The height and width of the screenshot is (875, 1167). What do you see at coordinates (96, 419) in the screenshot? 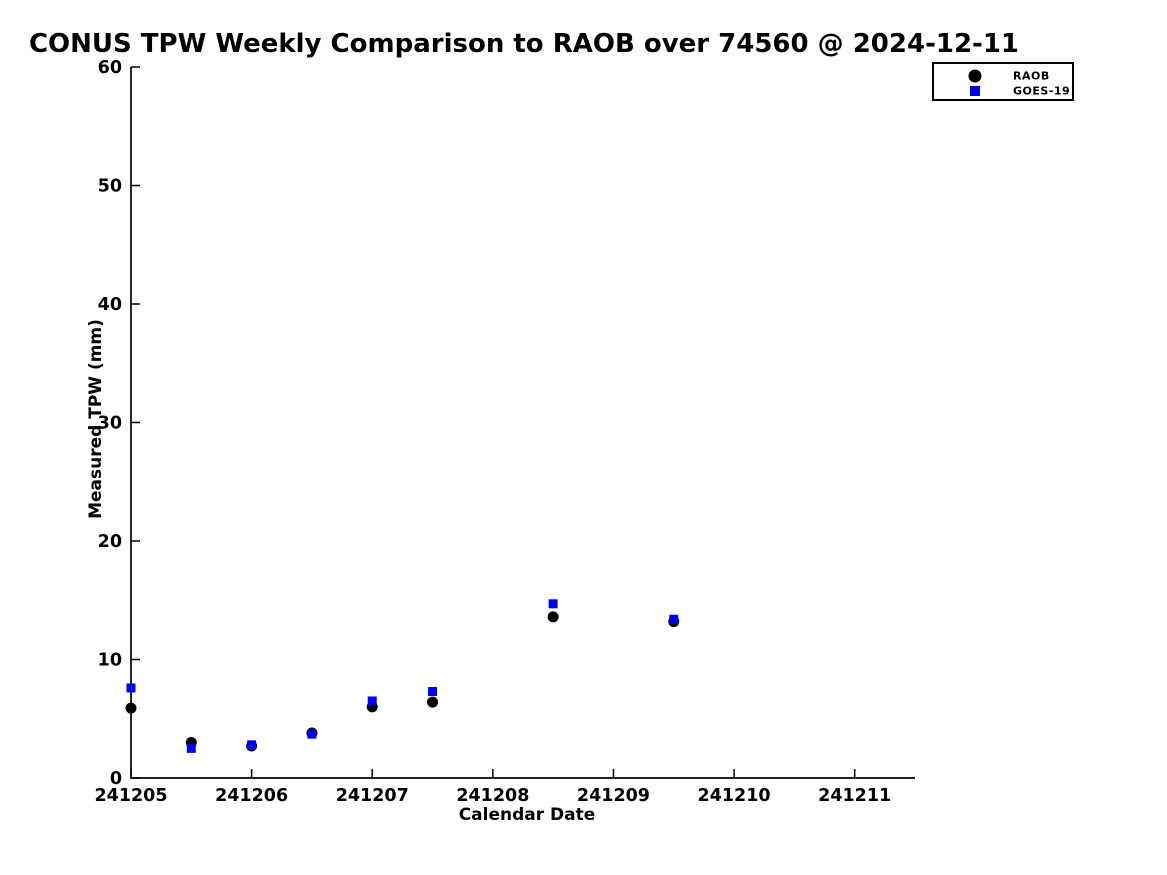
I see `y-axis-label: Measured TPW (mm)` at bounding box center [96, 419].